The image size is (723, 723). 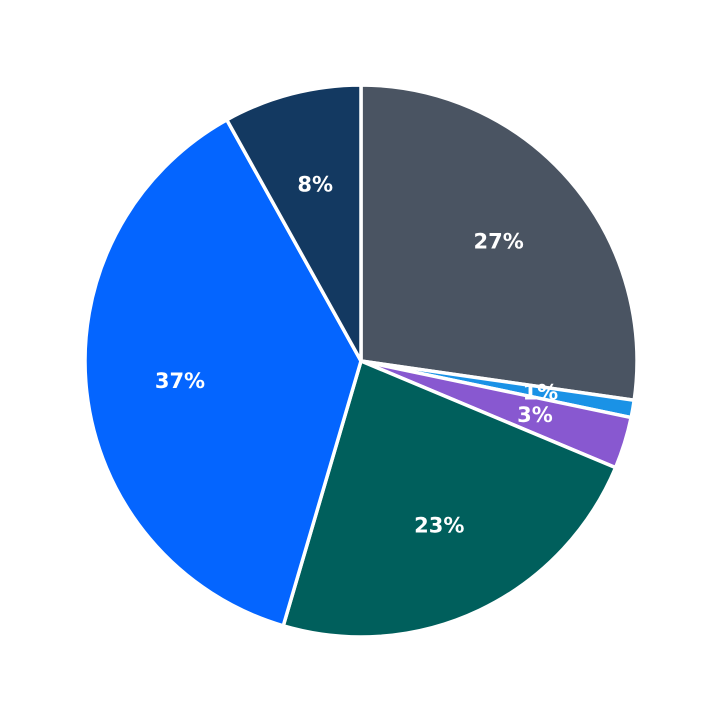 I want to click on pie-slice, so click(x=294, y=223).